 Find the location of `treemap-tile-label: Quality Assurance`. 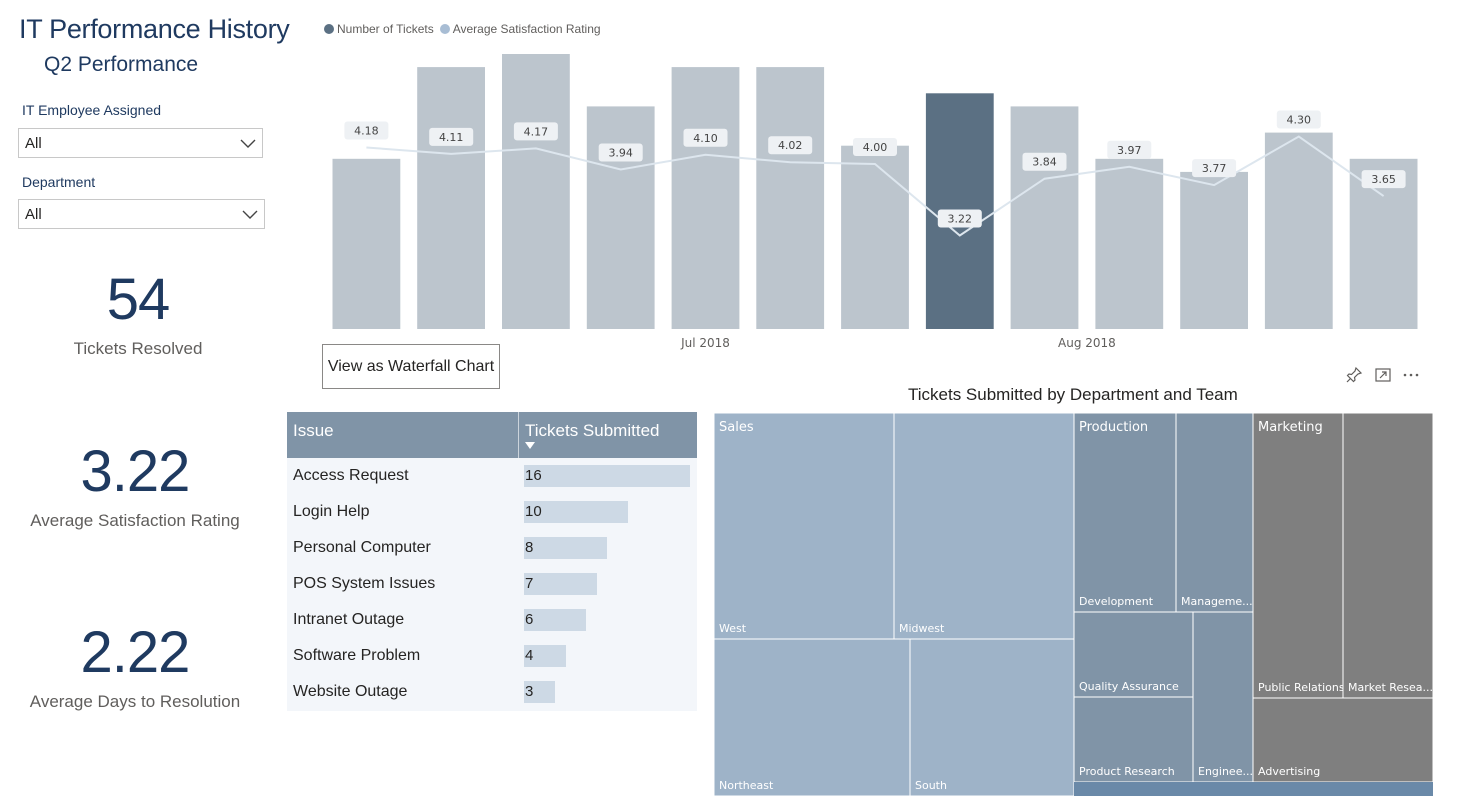

treemap-tile-label: Quality Assurance is located at coordinates (1129, 686).